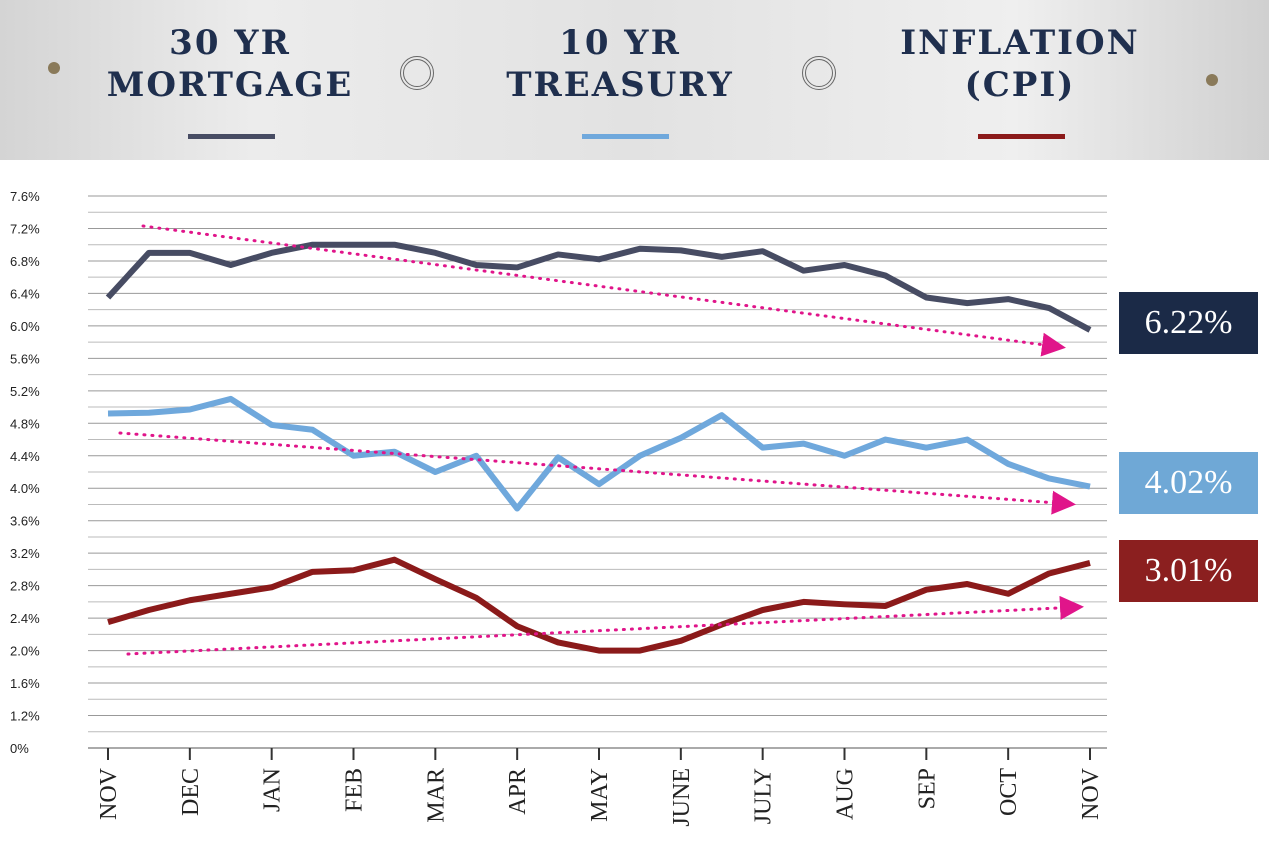 The image size is (1269, 846). I want to click on legend-label: INFLATION (CPI), so click(1020, 64).